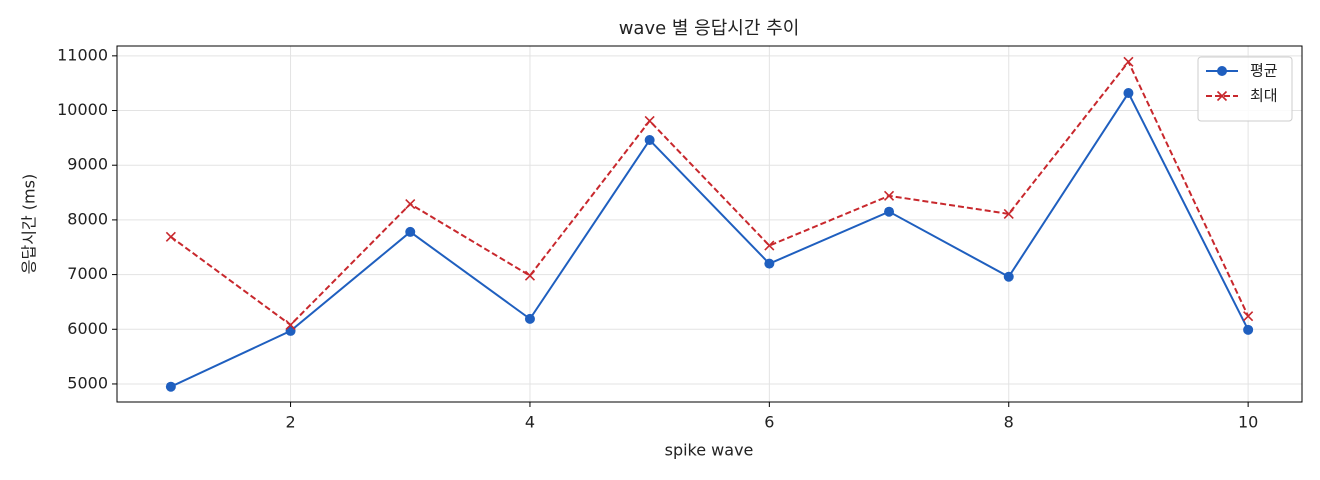 The height and width of the screenshot is (480, 1320). What do you see at coordinates (1009, 422) in the screenshot?
I see `x-tick-label: 8` at bounding box center [1009, 422].